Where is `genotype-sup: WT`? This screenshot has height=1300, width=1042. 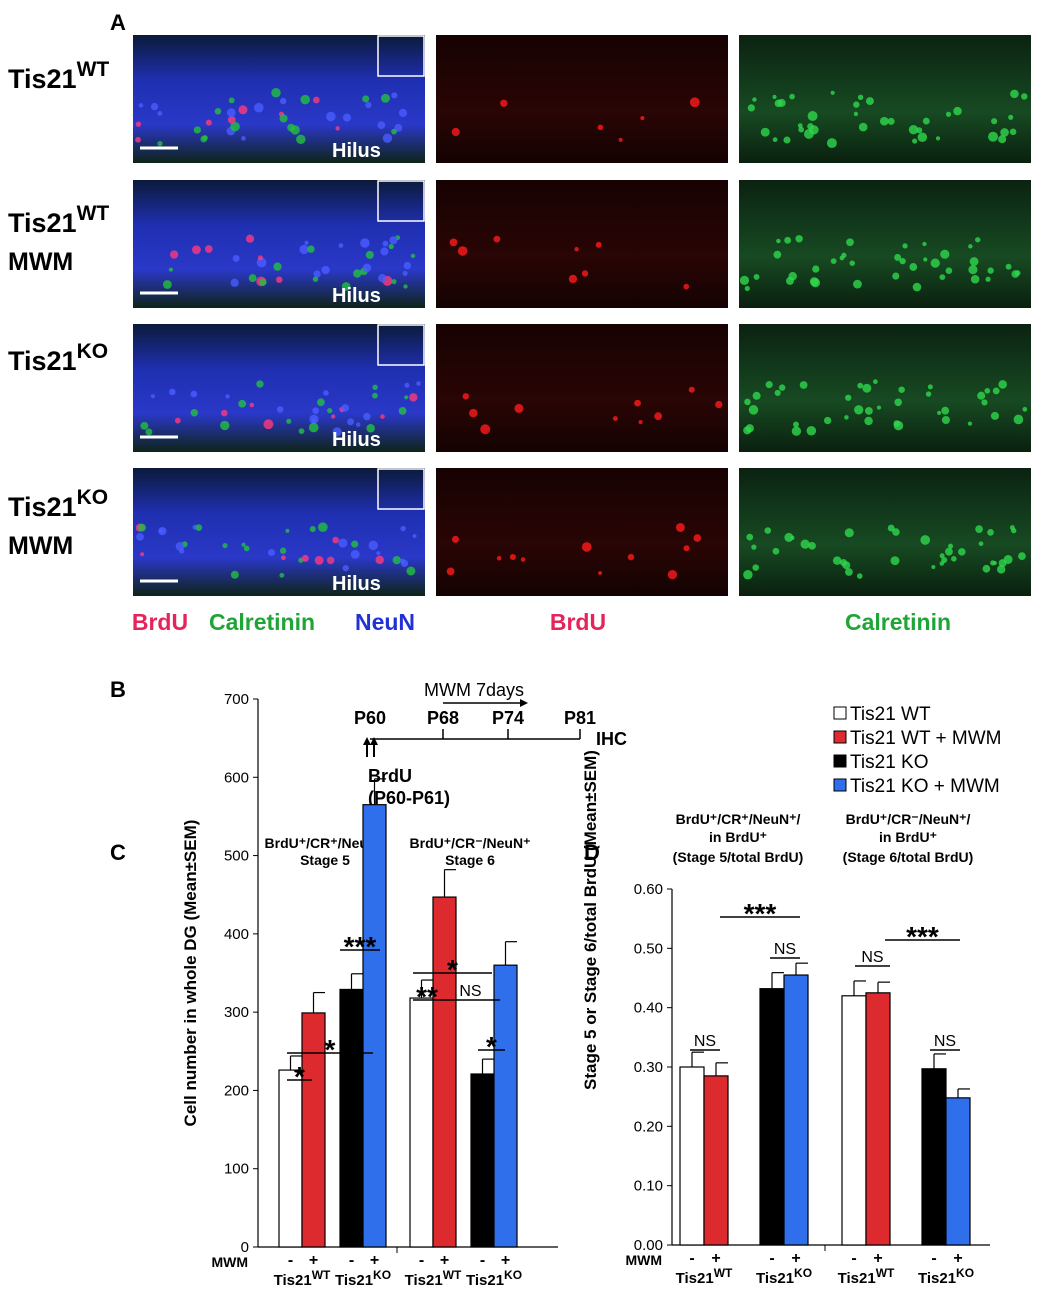 genotype-sup: WT is located at coordinates (321, 1275).